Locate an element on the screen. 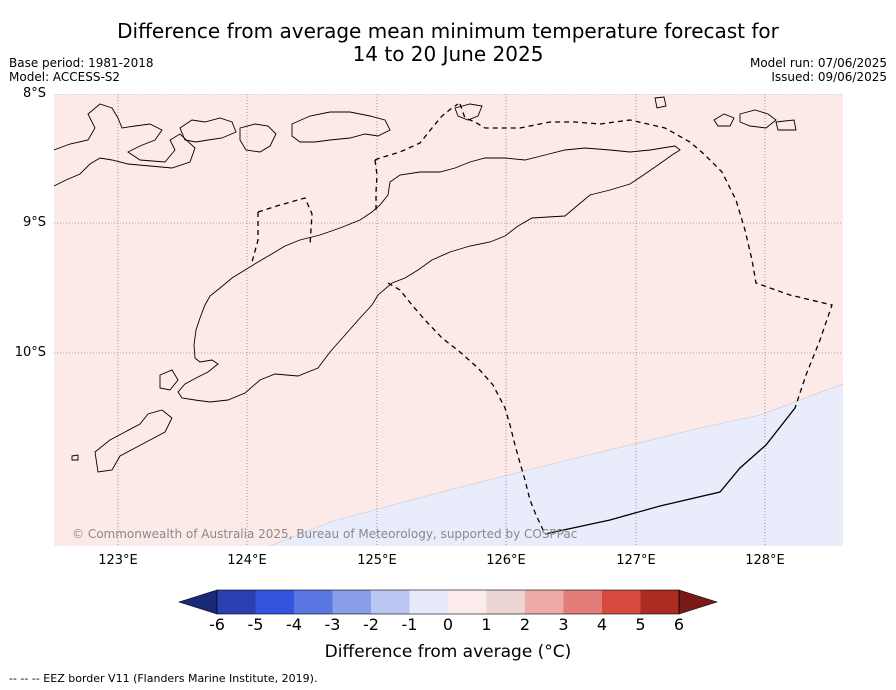 The image size is (896, 690). colorbar-tick-label: -2 is located at coordinates (371, 624).